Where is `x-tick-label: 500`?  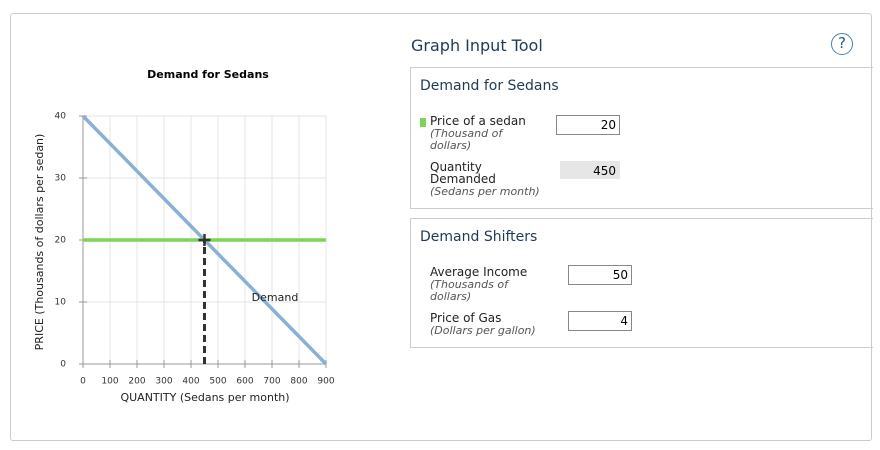
x-tick-label: 500 is located at coordinates (217, 382).